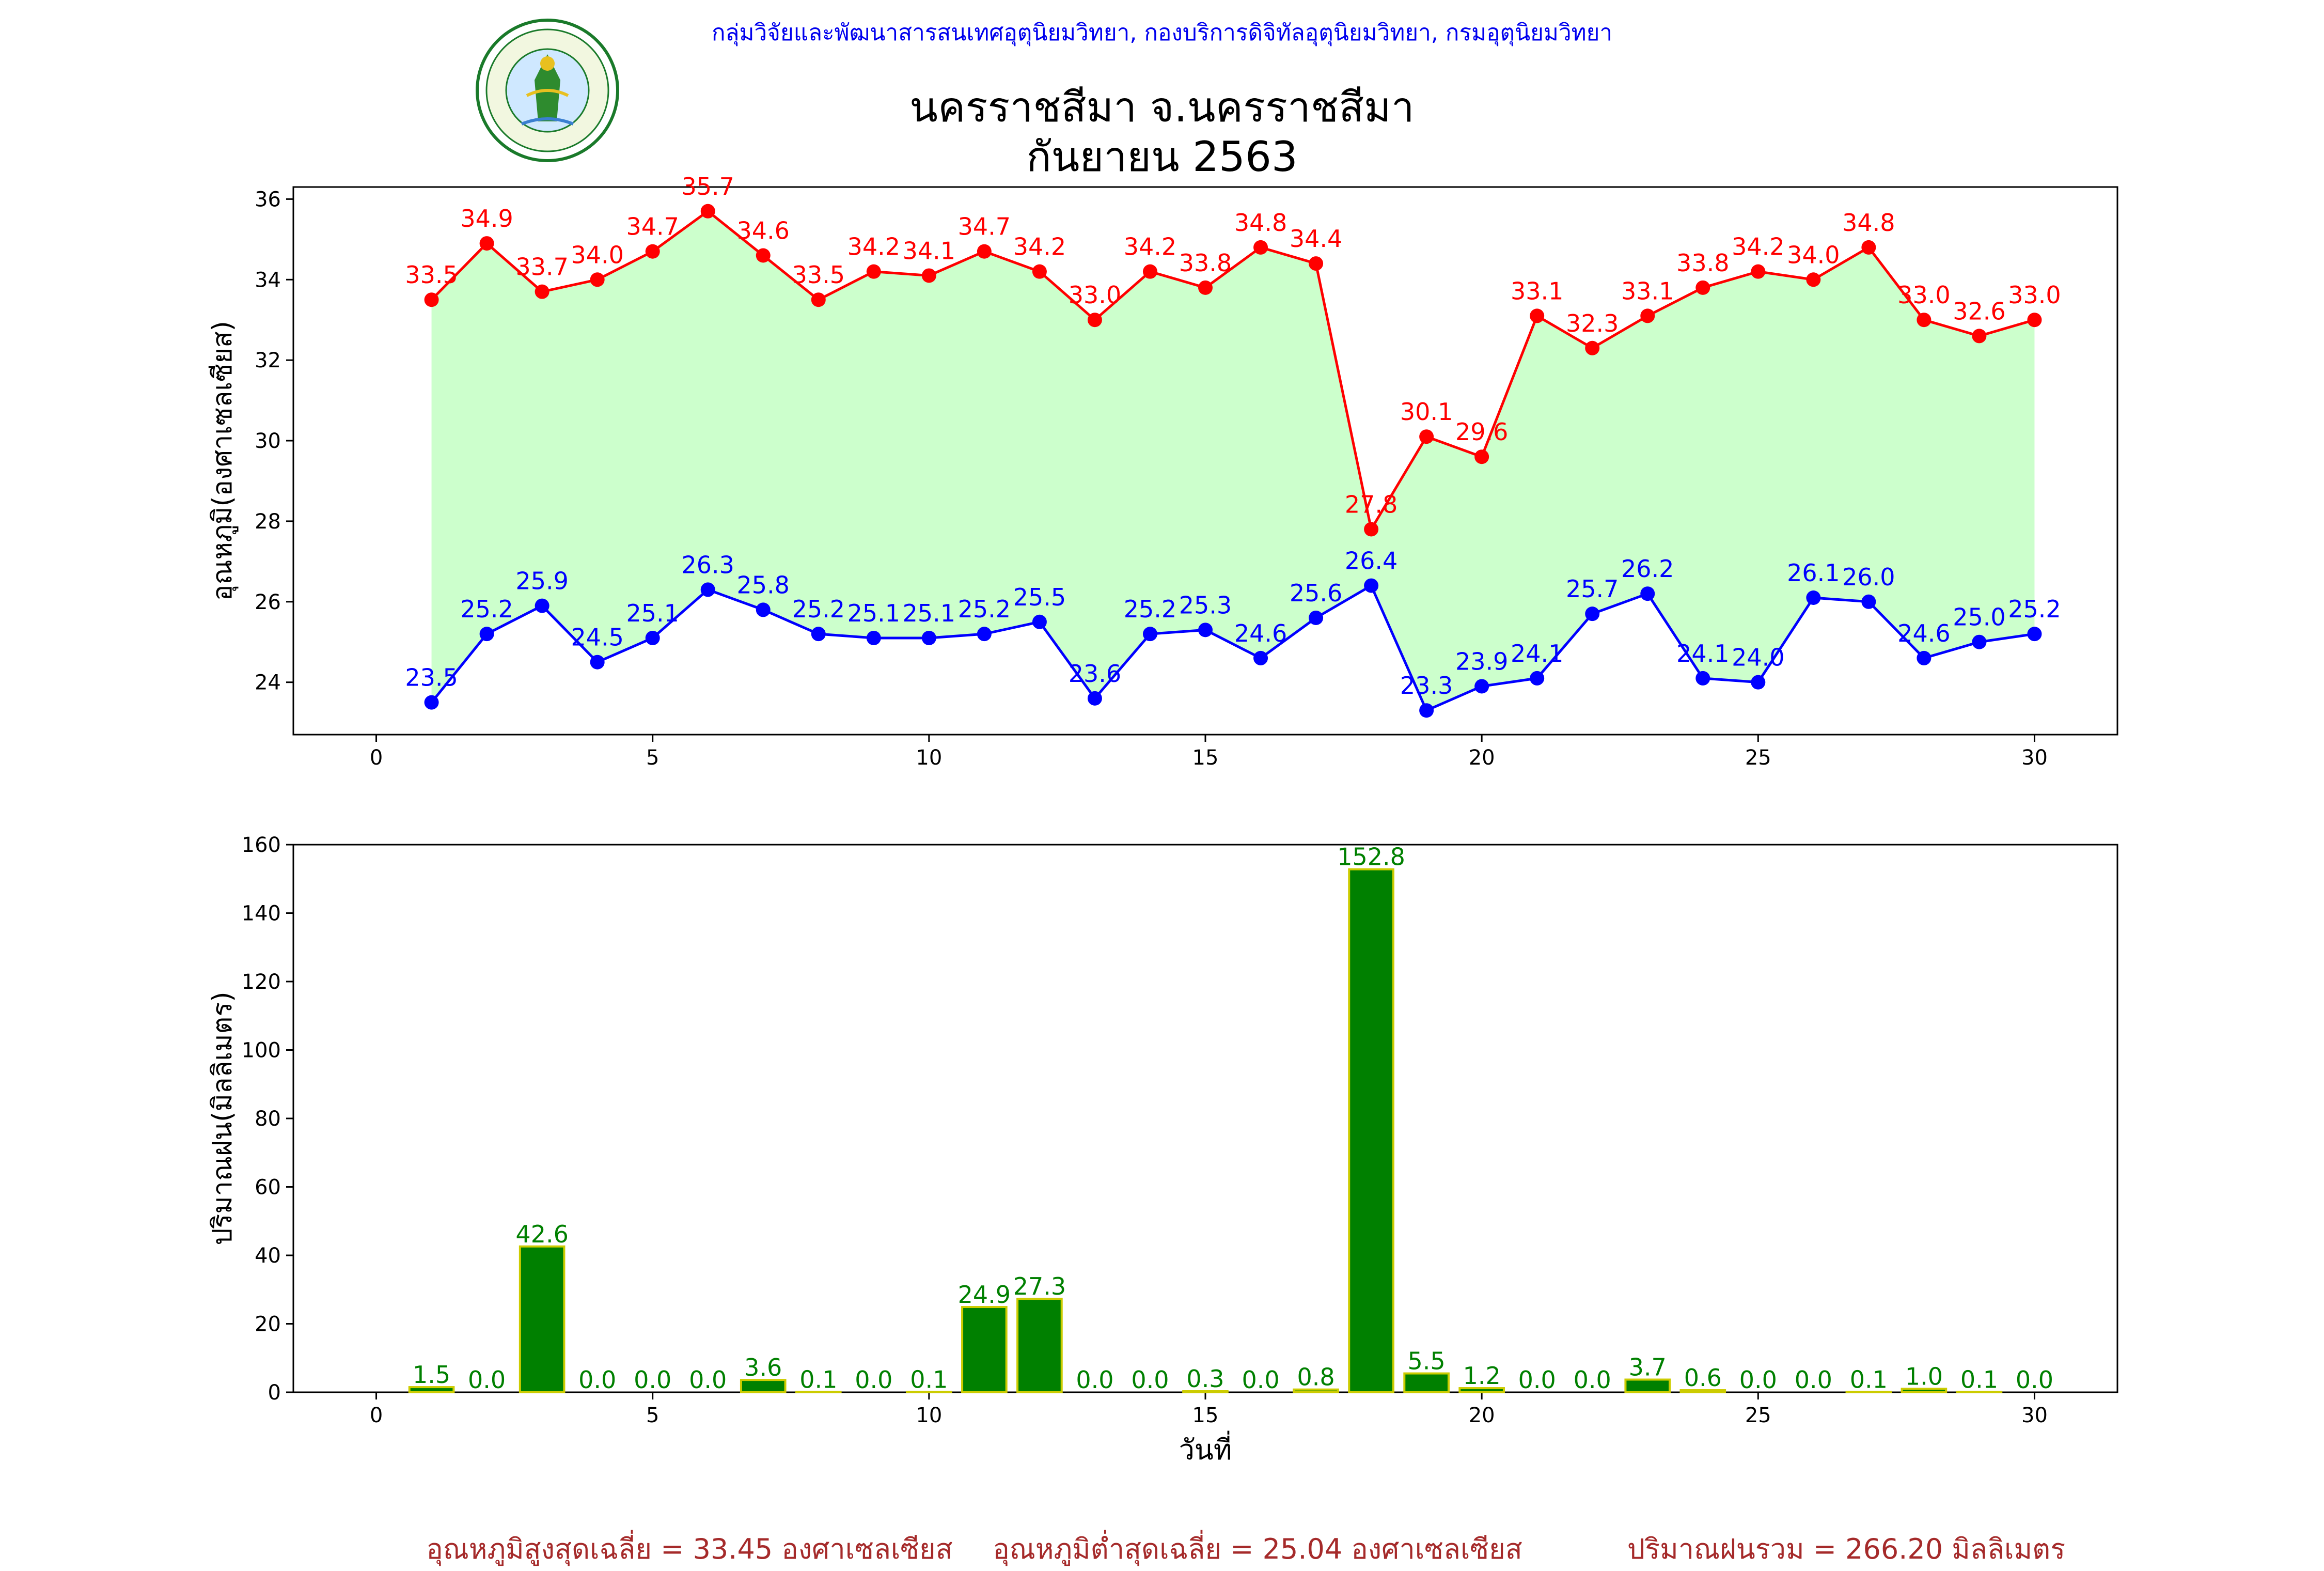  I want to click on max-temp-label: 30.1, so click(1426, 412).